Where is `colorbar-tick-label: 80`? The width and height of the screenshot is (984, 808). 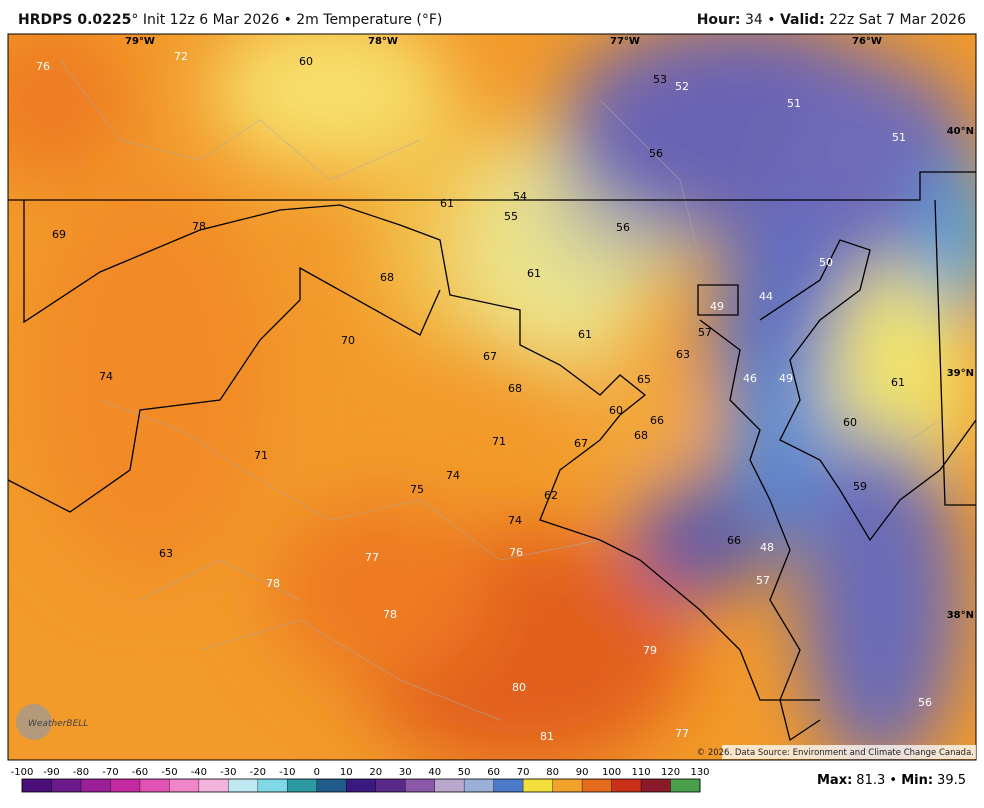
colorbar-tick-label: 80 is located at coordinates (552, 772).